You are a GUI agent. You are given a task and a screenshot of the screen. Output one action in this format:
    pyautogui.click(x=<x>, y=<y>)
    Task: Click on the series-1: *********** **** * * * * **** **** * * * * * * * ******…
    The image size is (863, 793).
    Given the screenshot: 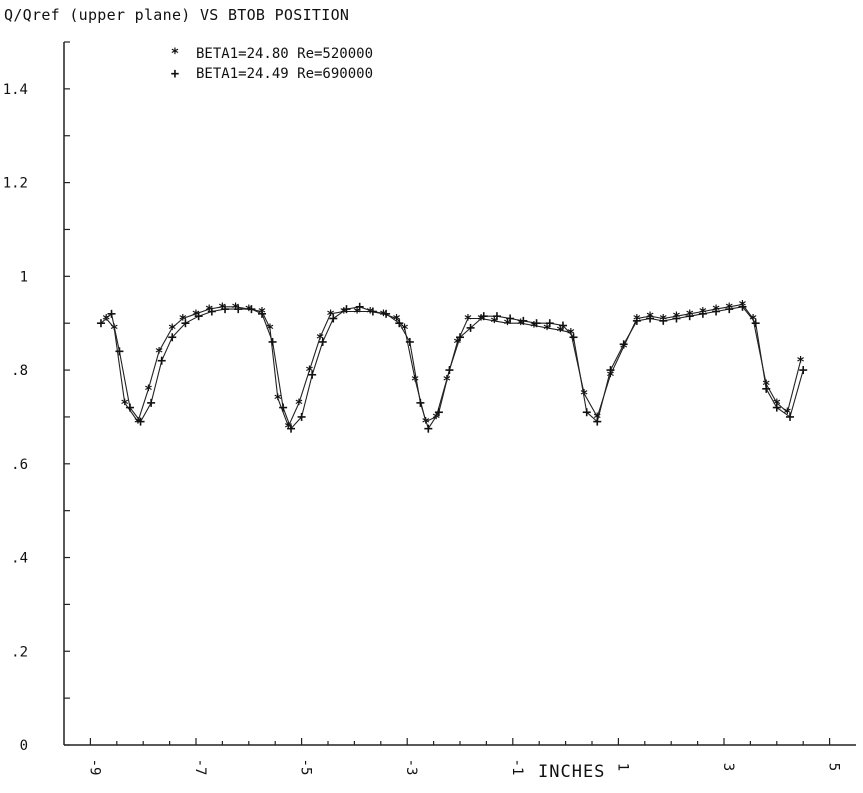 What is the action you would take?
    pyautogui.click(x=453, y=367)
    